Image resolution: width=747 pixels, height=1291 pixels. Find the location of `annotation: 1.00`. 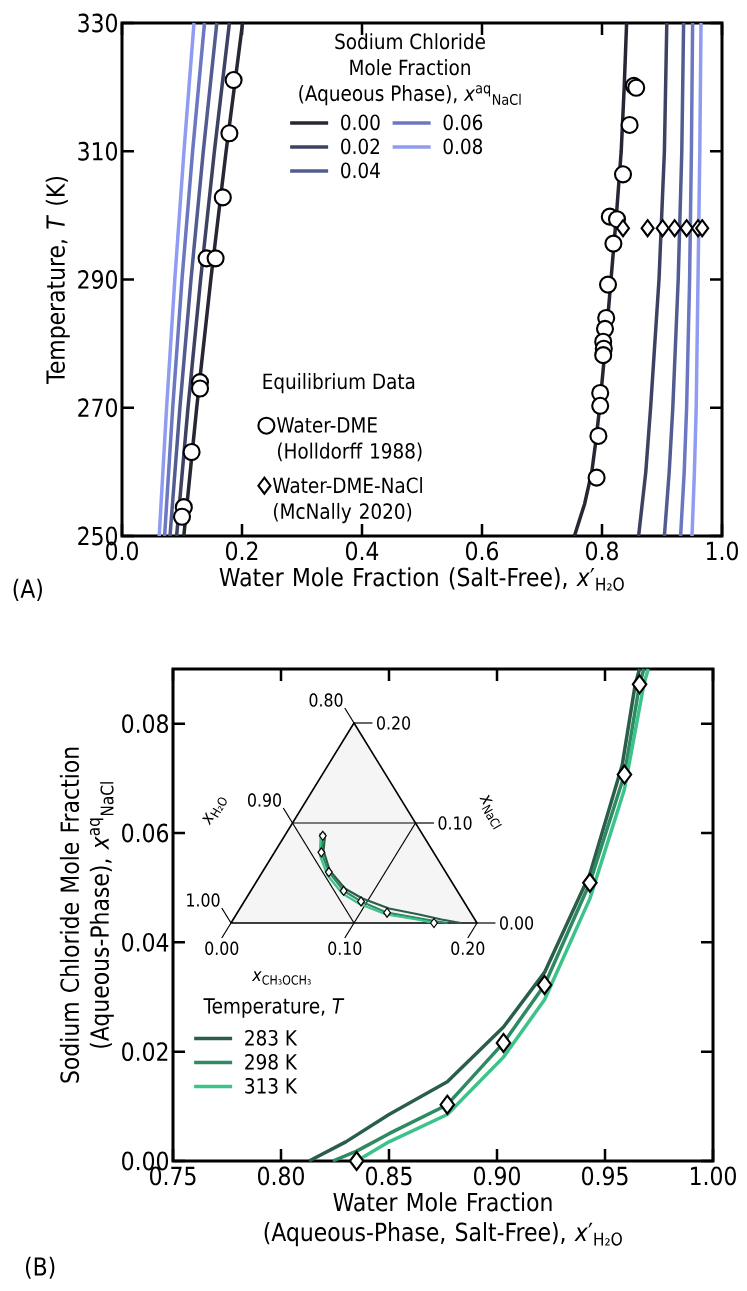

annotation: 1.00 is located at coordinates (203, 900).